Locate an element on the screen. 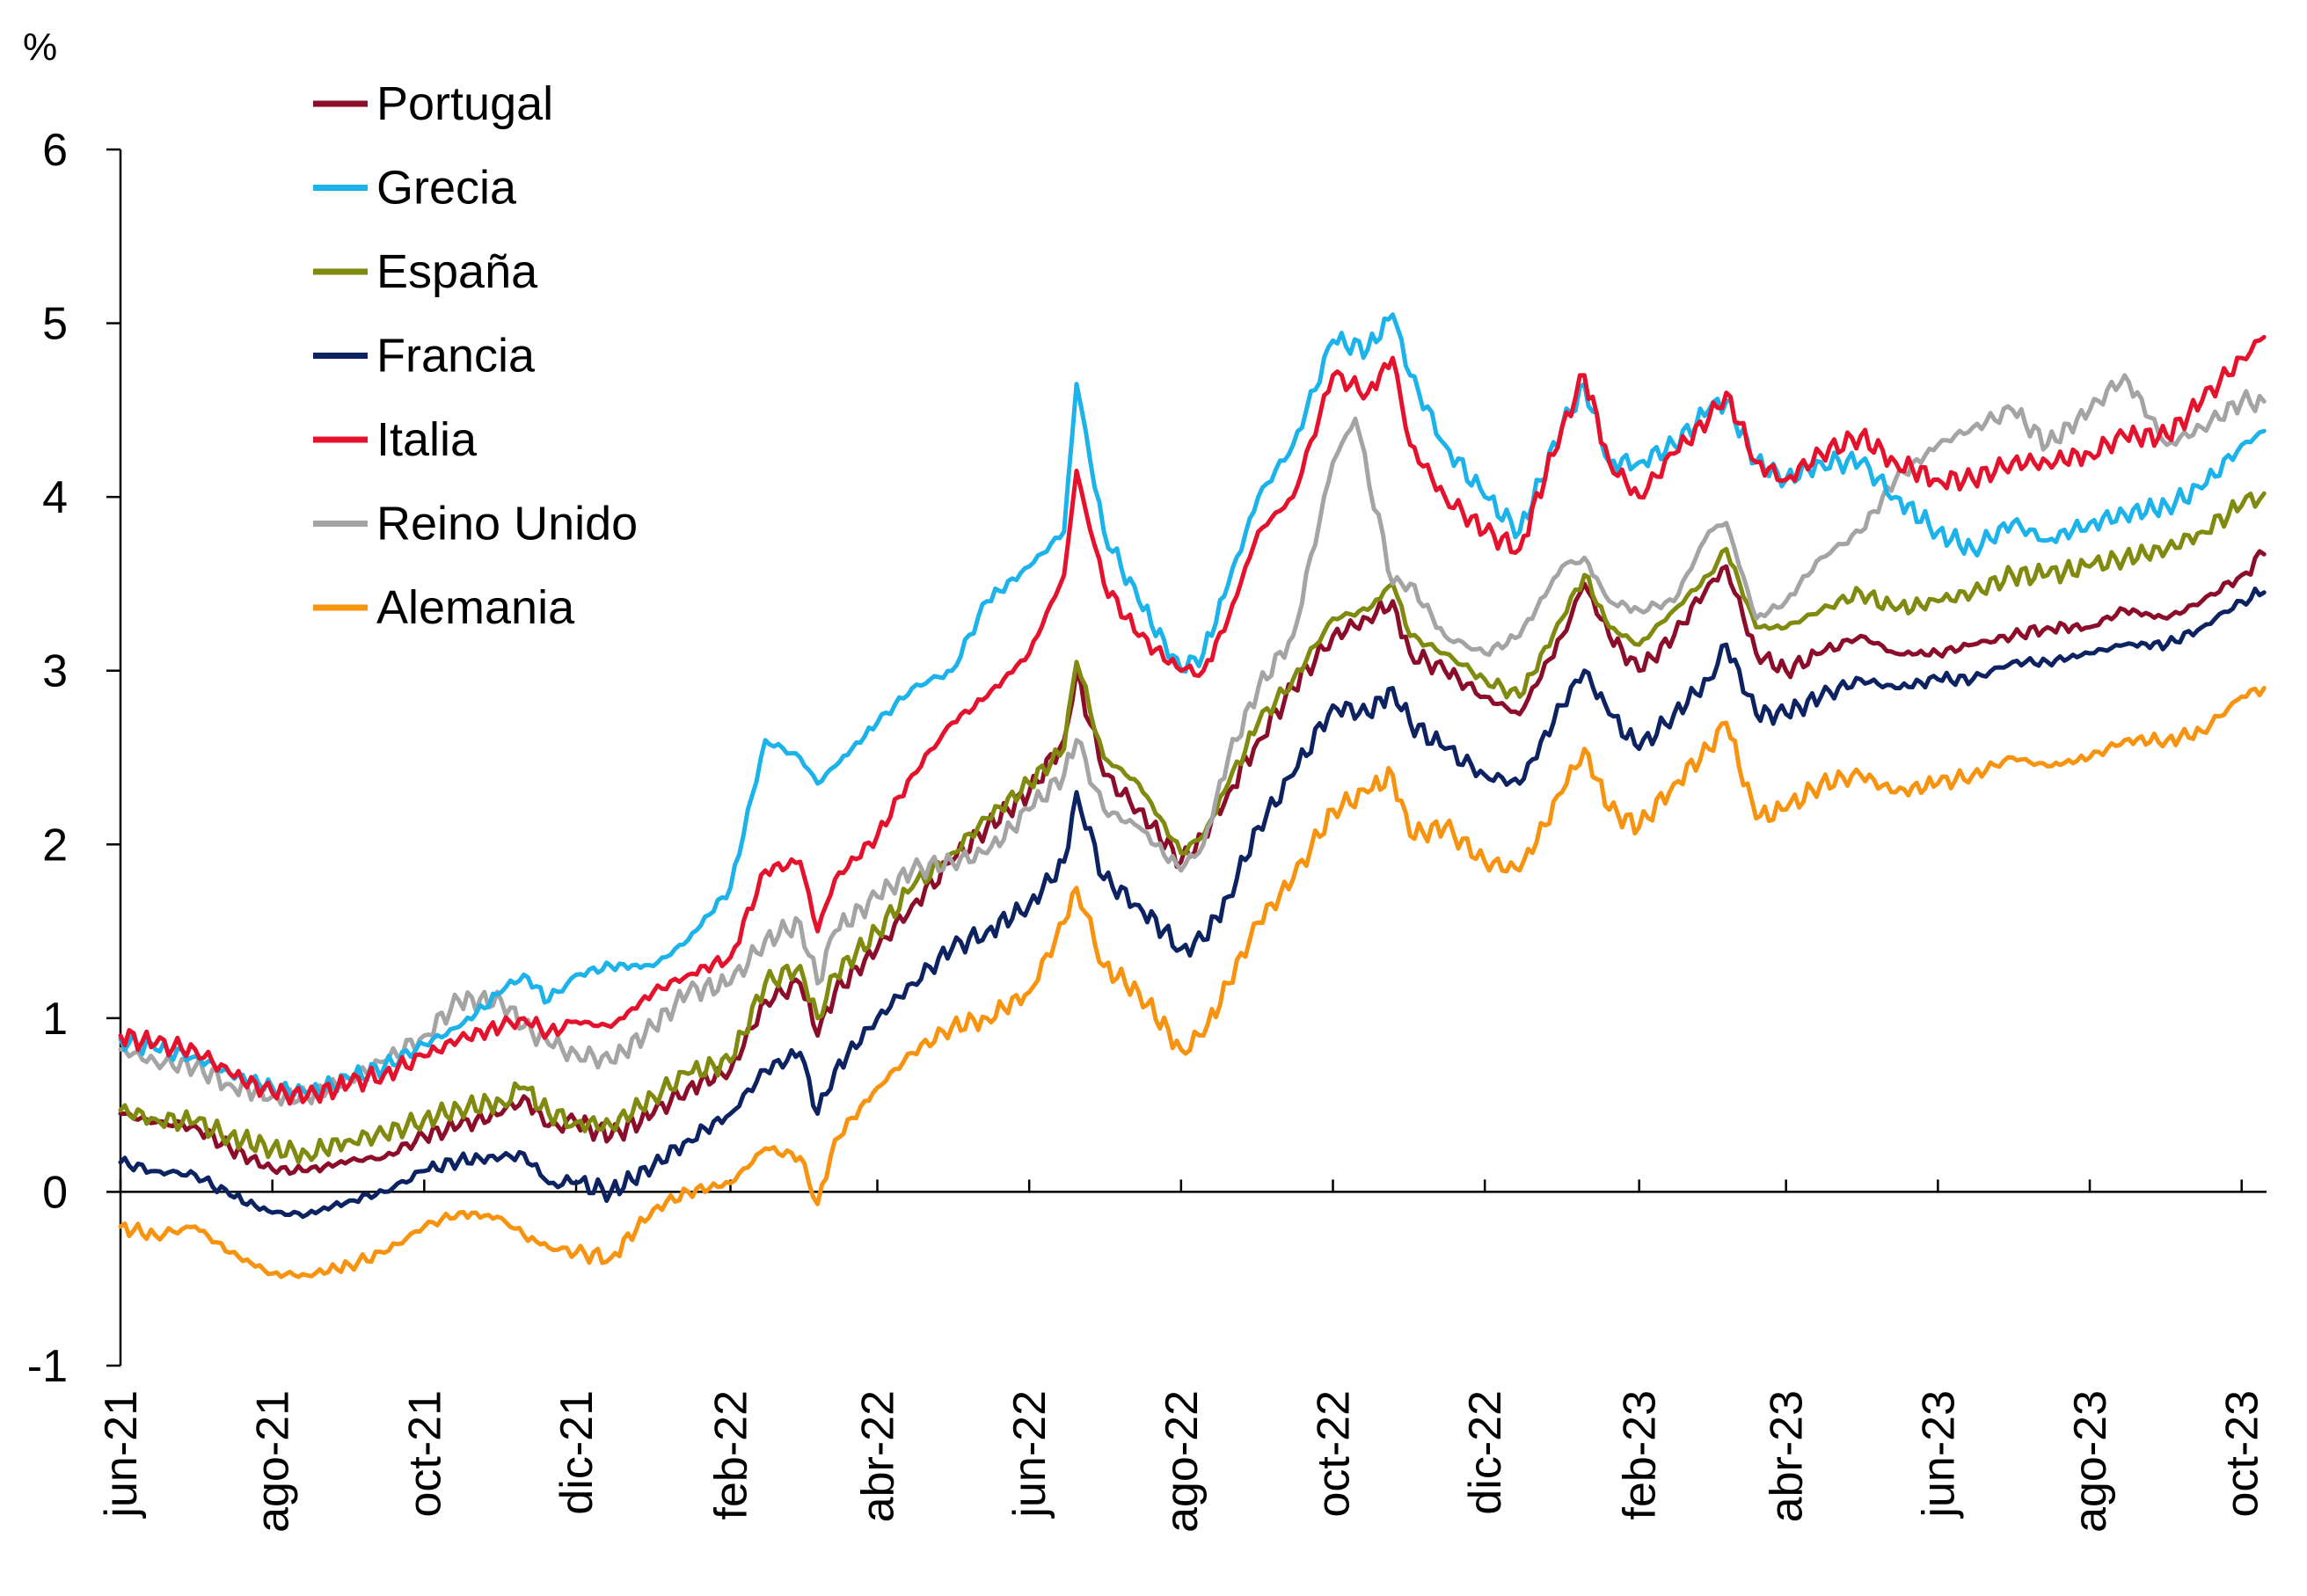 The width and height of the screenshot is (2307, 1596). x-tick-label: feb-23 is located at coordinates (1640, 1454).